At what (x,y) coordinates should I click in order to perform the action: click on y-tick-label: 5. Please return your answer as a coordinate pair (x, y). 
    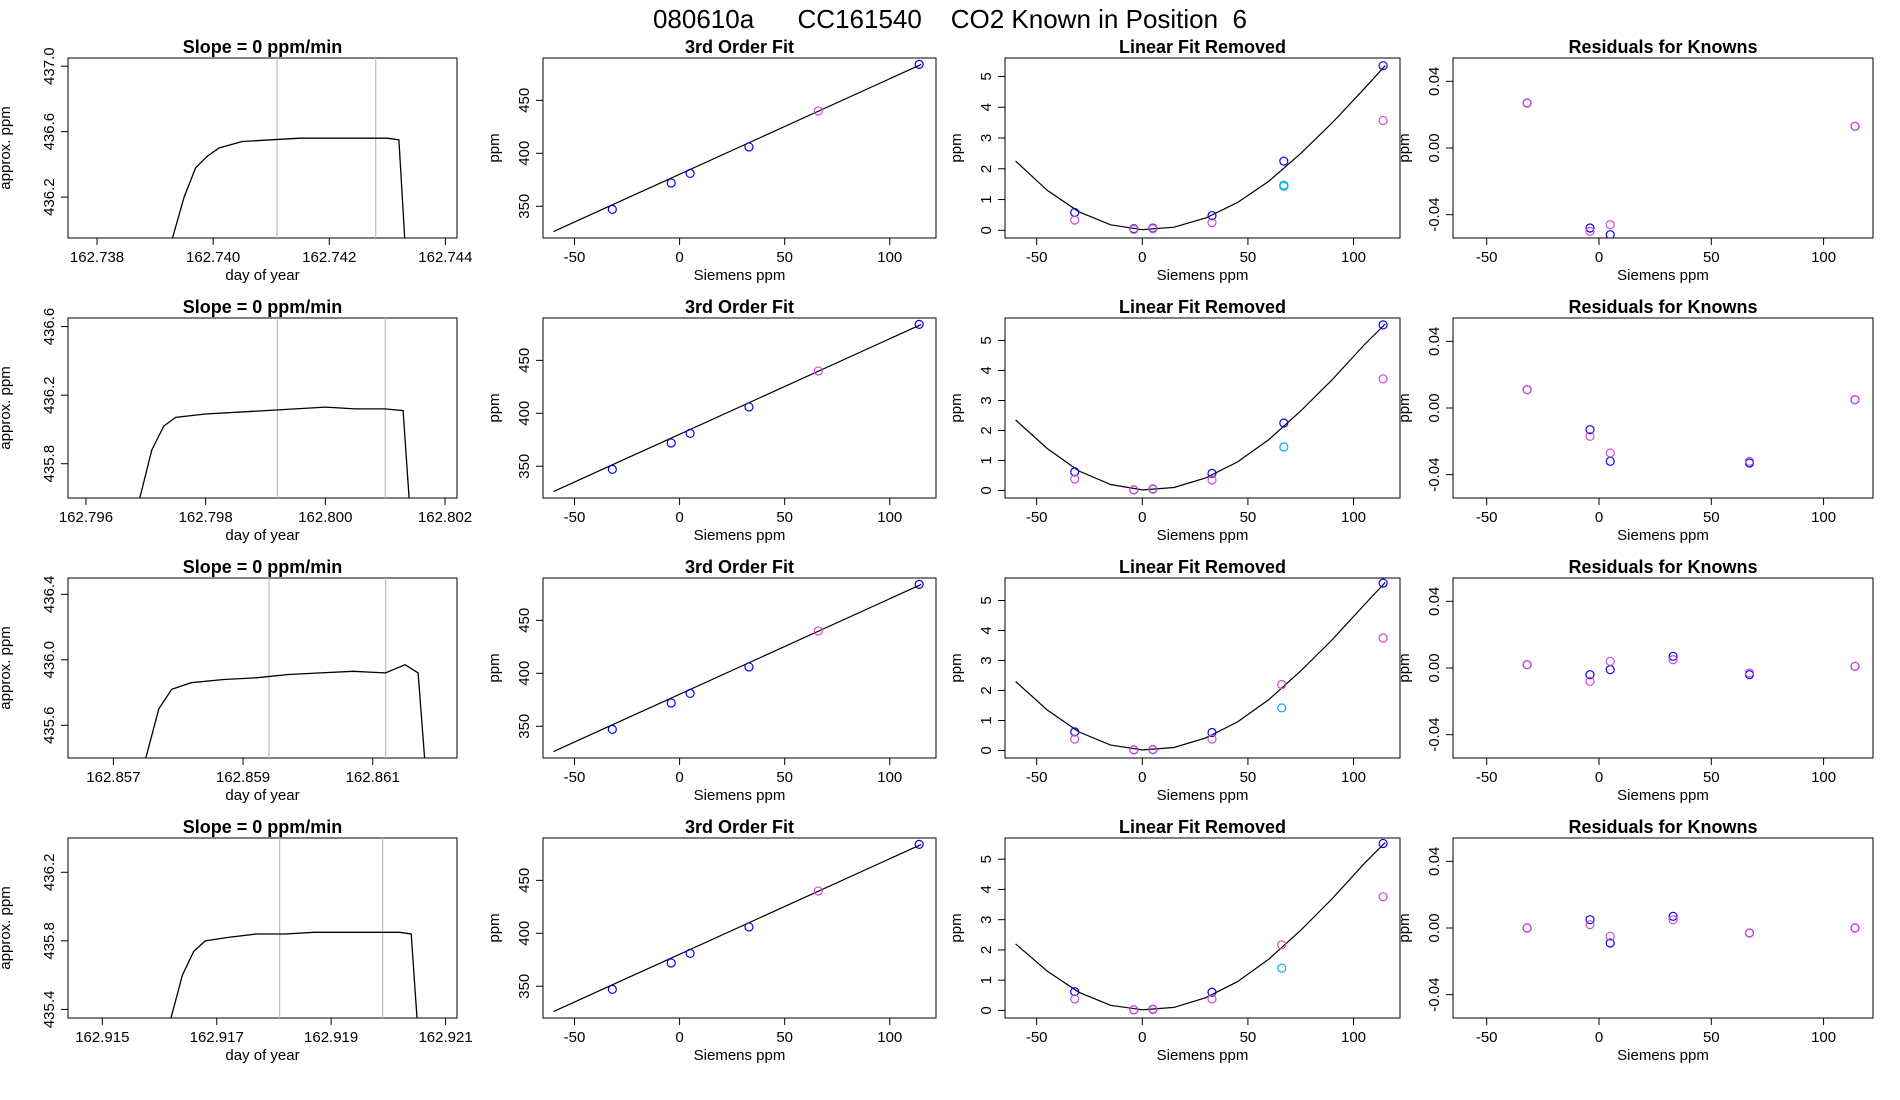
    Looking at the image, I should click on (986, 600).